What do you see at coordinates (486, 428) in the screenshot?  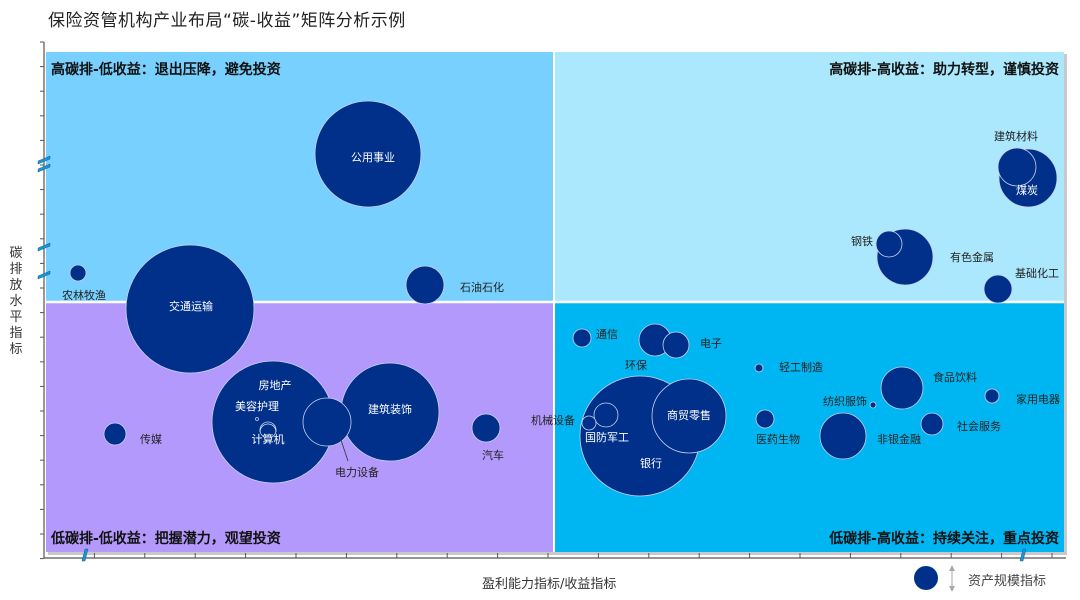 I see `bubble-point: 汽车` at bounding box center [486, 428].